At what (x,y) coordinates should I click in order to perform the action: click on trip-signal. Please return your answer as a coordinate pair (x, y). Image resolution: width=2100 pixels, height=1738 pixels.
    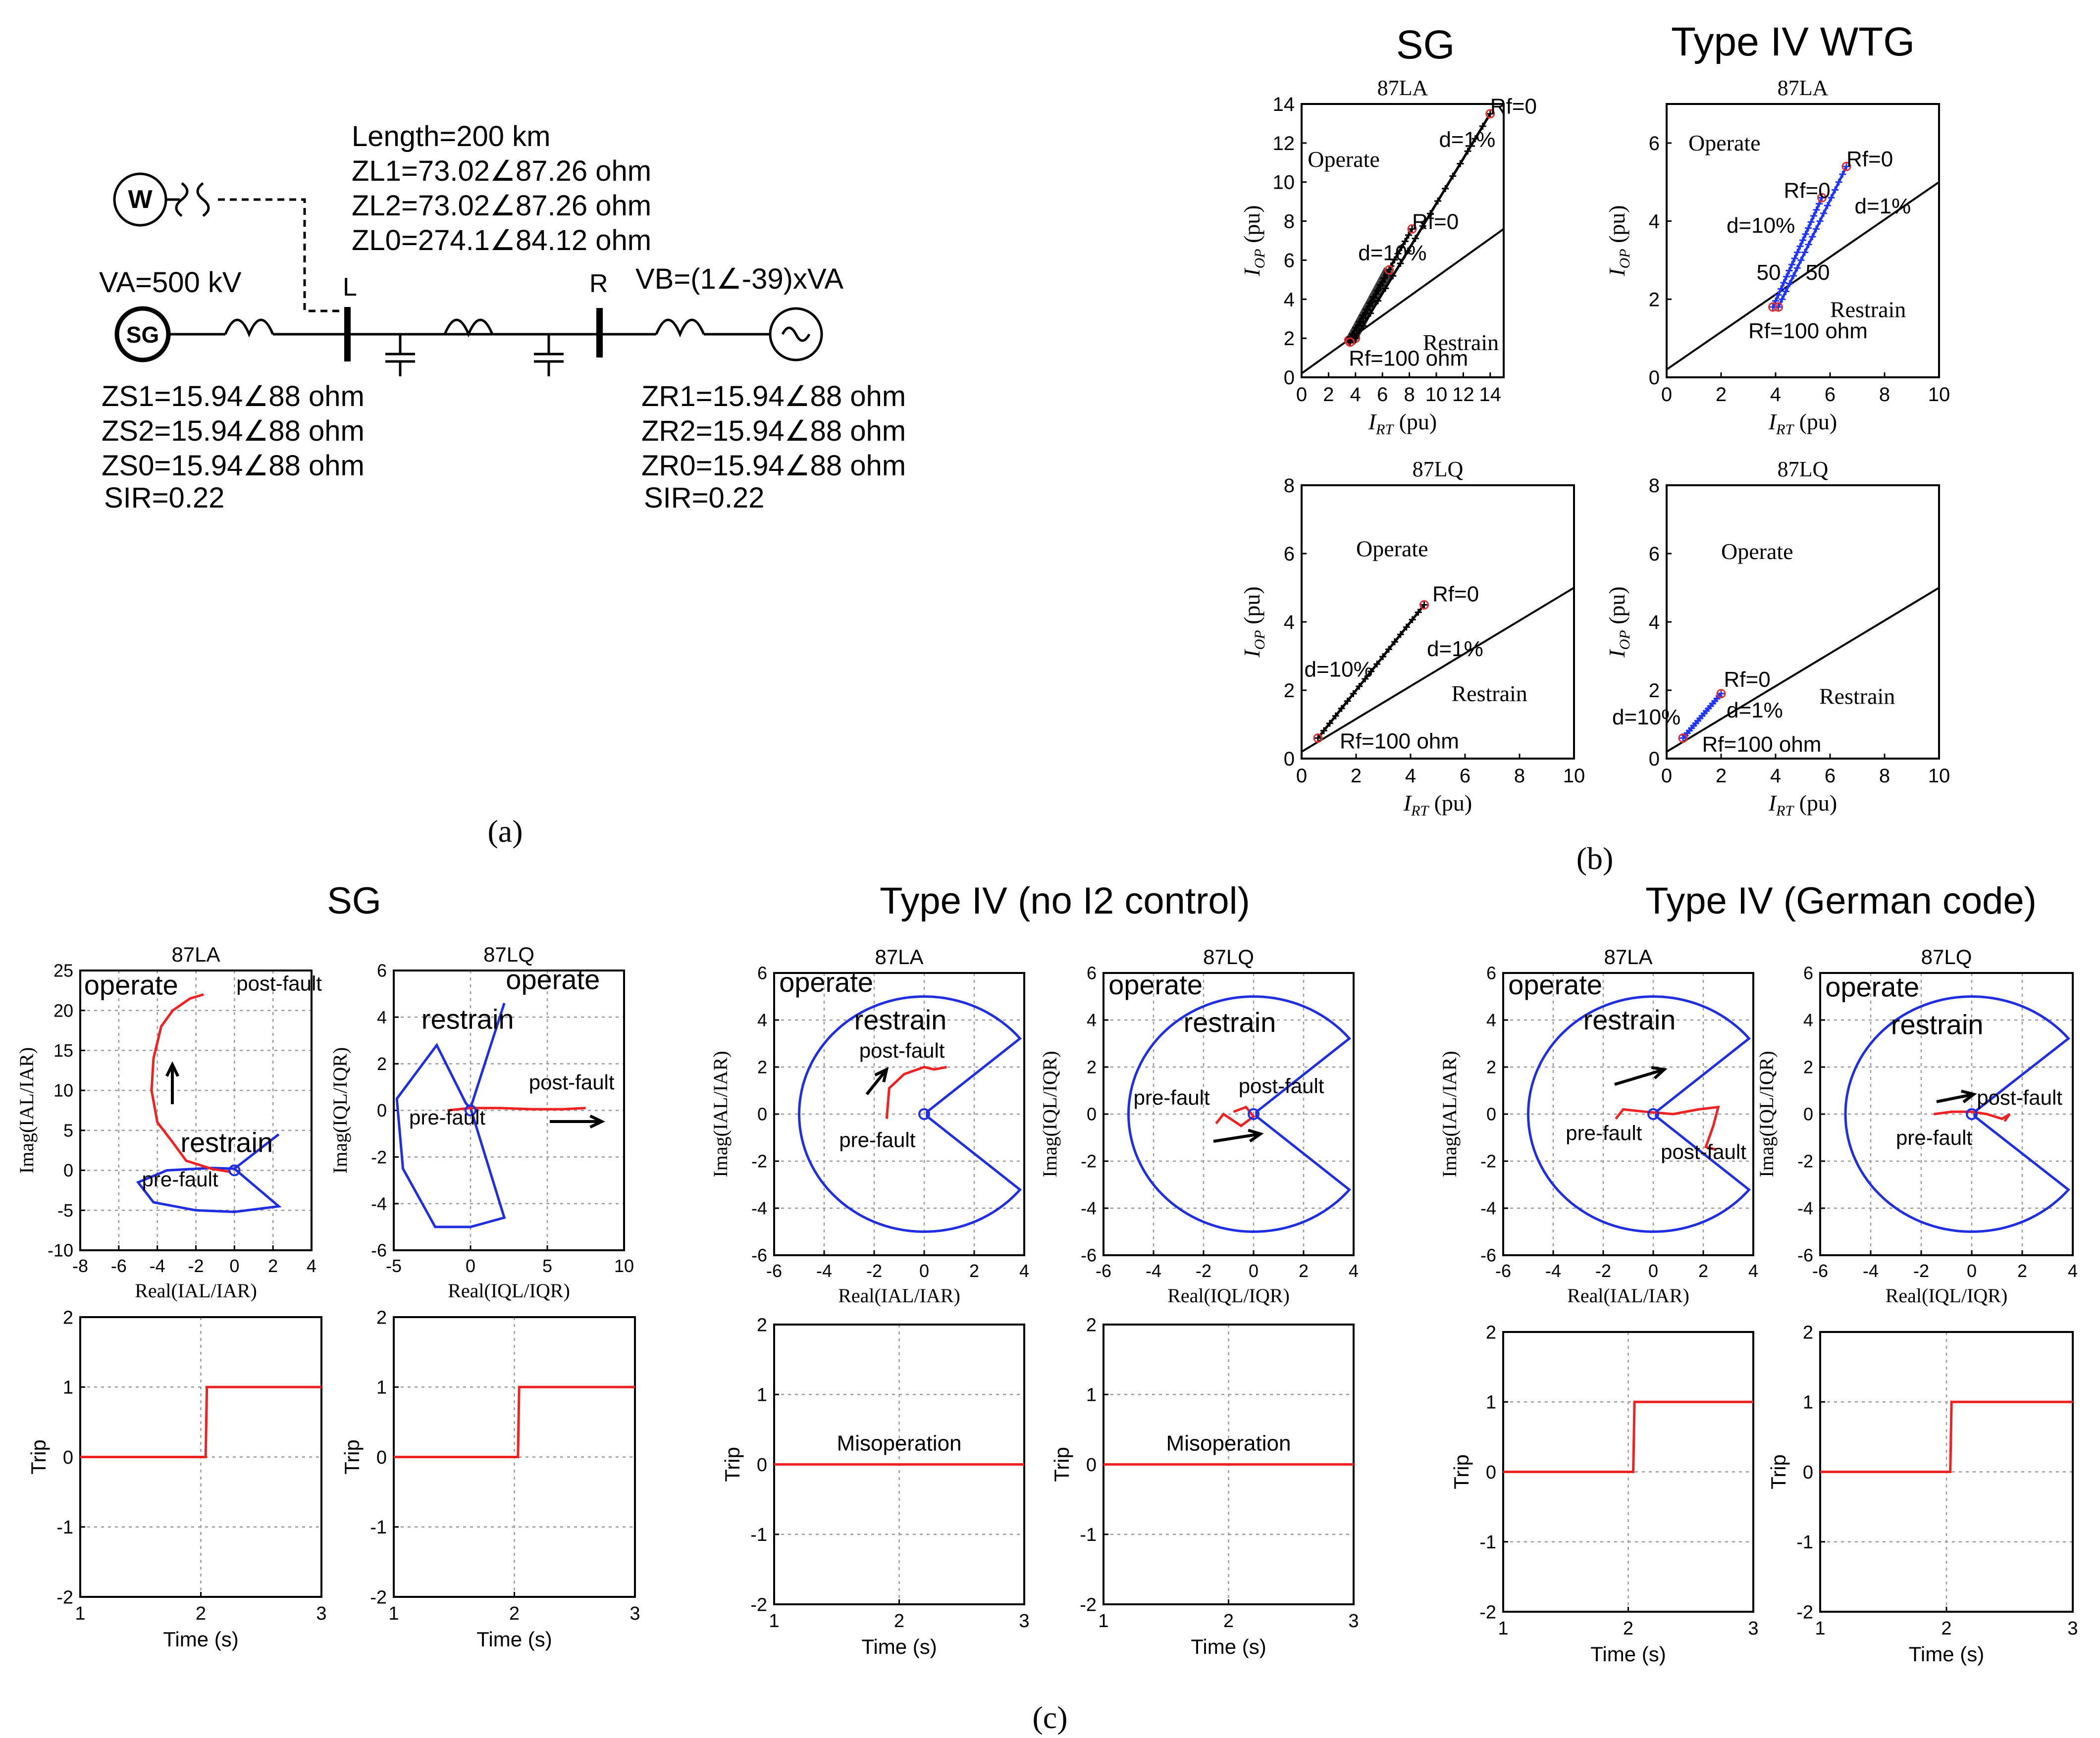
    Looking at the image, I should click on (514, 1421).